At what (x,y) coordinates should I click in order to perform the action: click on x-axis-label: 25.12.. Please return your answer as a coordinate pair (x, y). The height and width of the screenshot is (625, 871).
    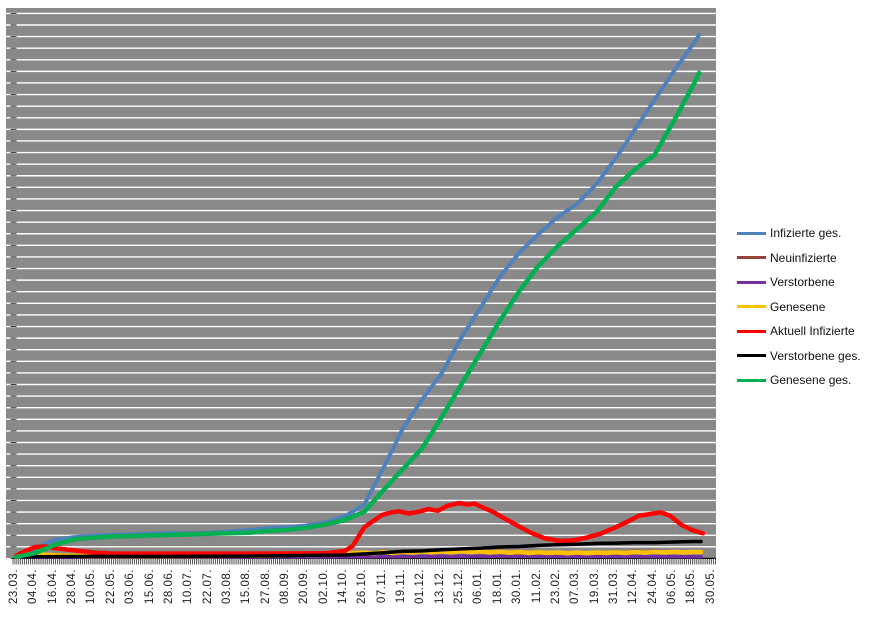
    Looking at the image, I should click on (459, 586).